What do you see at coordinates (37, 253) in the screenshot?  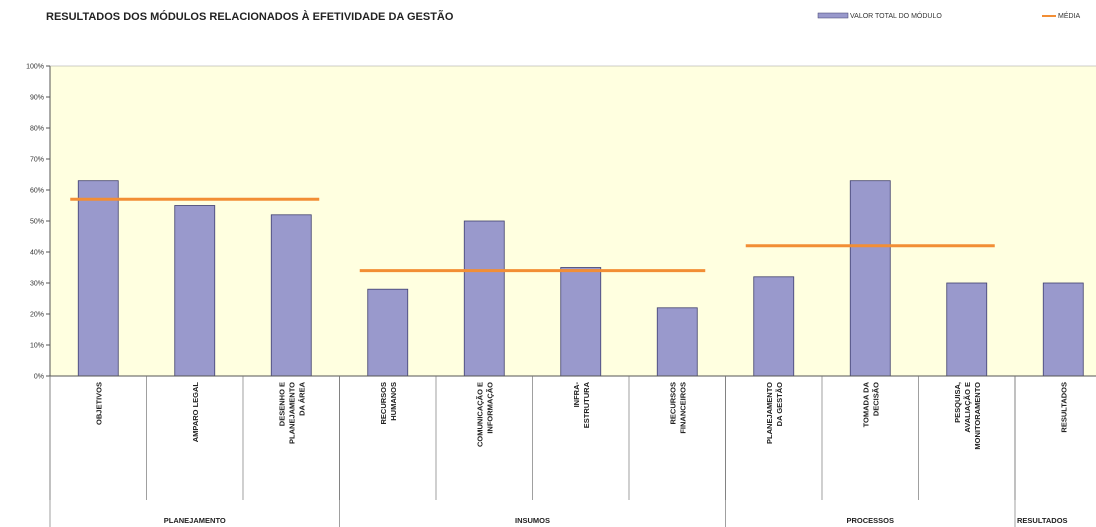 I see `y-tick-label: 40%` at bounding box center [37, 253].